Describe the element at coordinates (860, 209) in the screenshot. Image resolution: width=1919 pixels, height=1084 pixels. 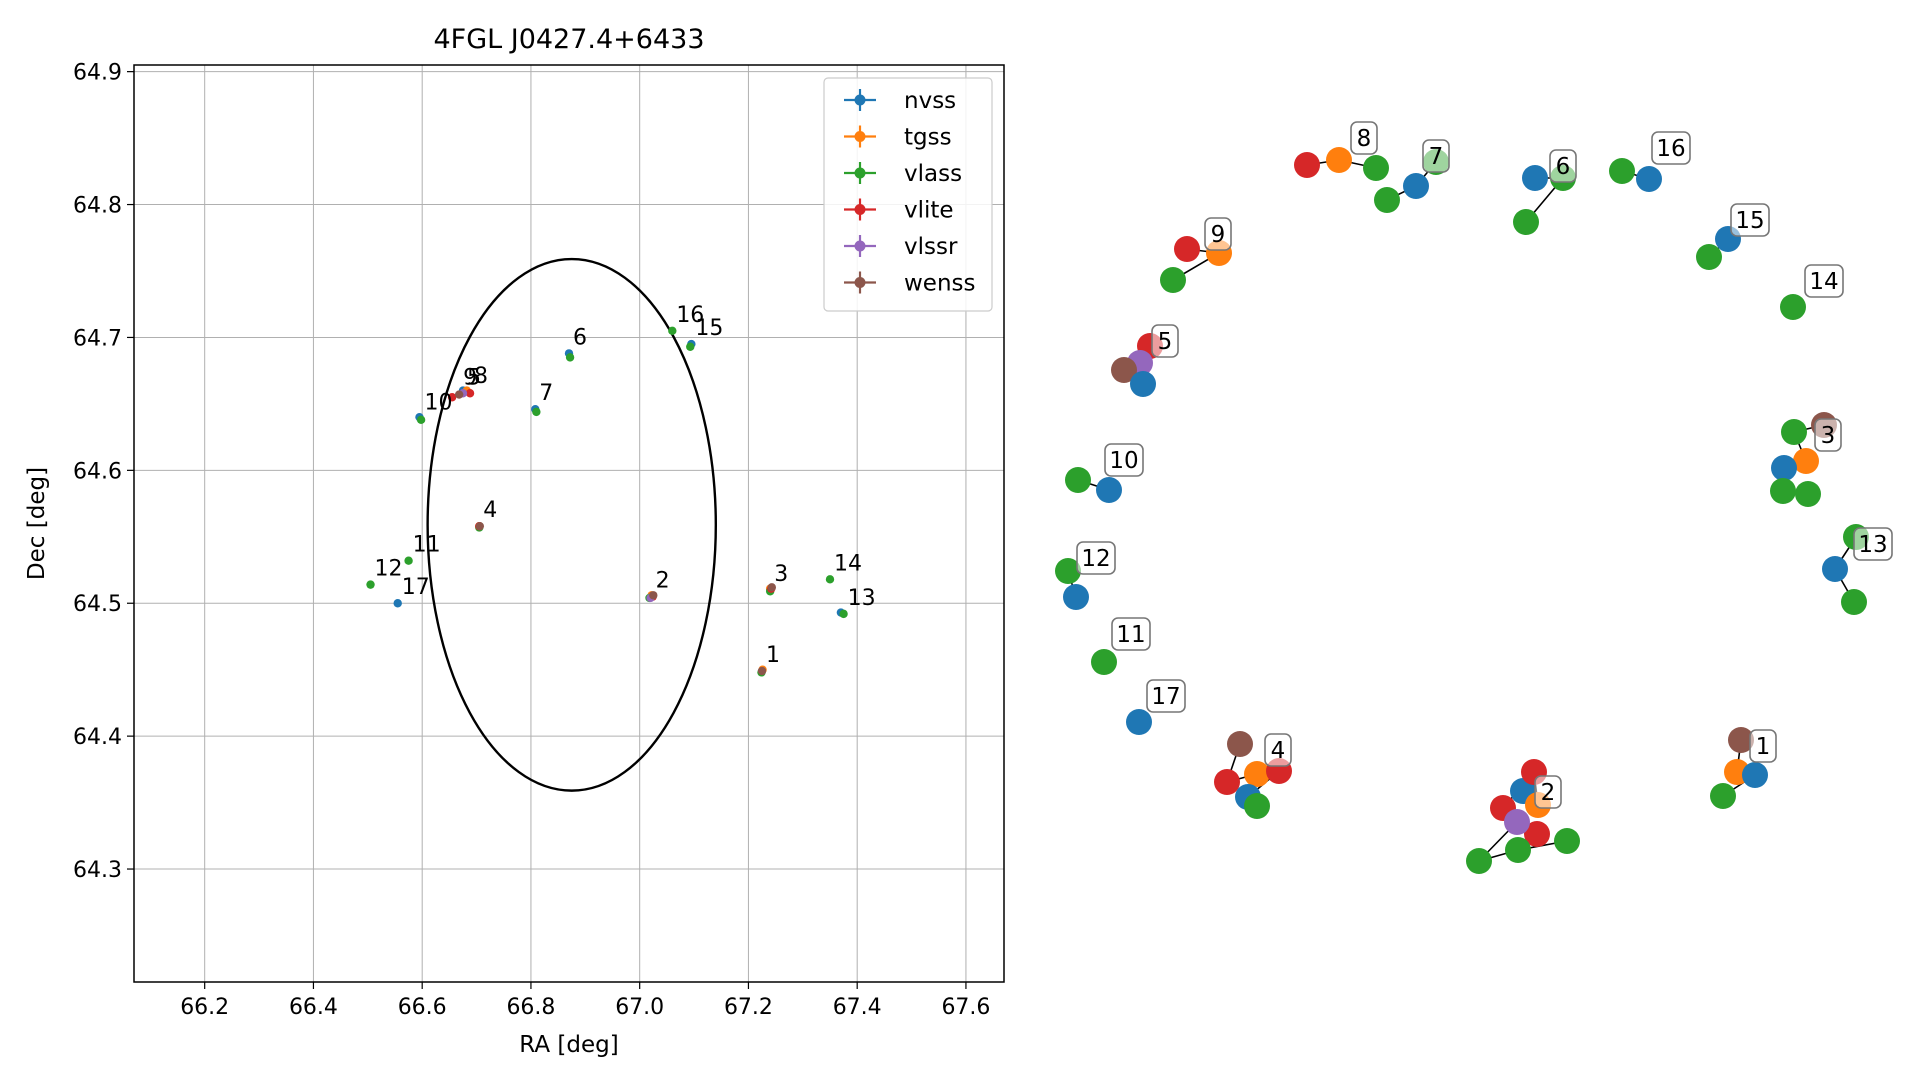
I see `legend-dot-vlite` at that location.